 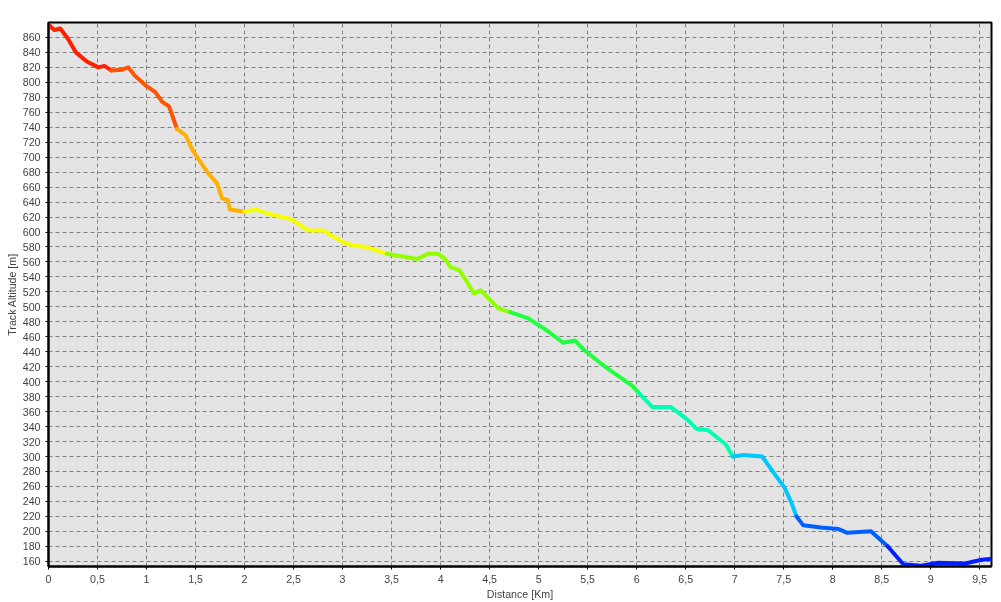 What do you see at coordinates (392, 578) in the screenshot?
I see `x-tick-label: 3,5` at bounding box center [392, 578].